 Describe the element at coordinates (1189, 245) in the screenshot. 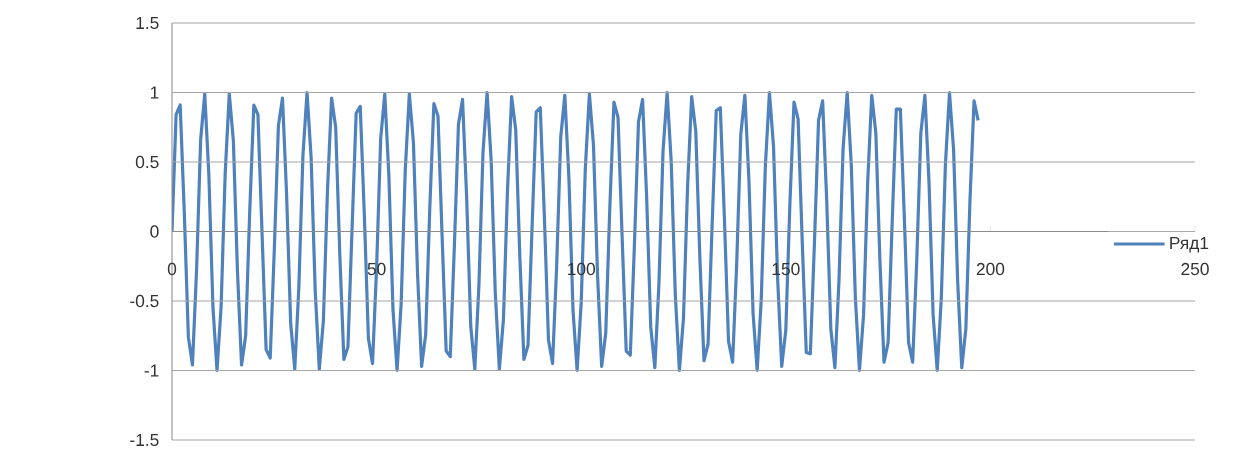

I see `legend-label: Ряд1` at that location.